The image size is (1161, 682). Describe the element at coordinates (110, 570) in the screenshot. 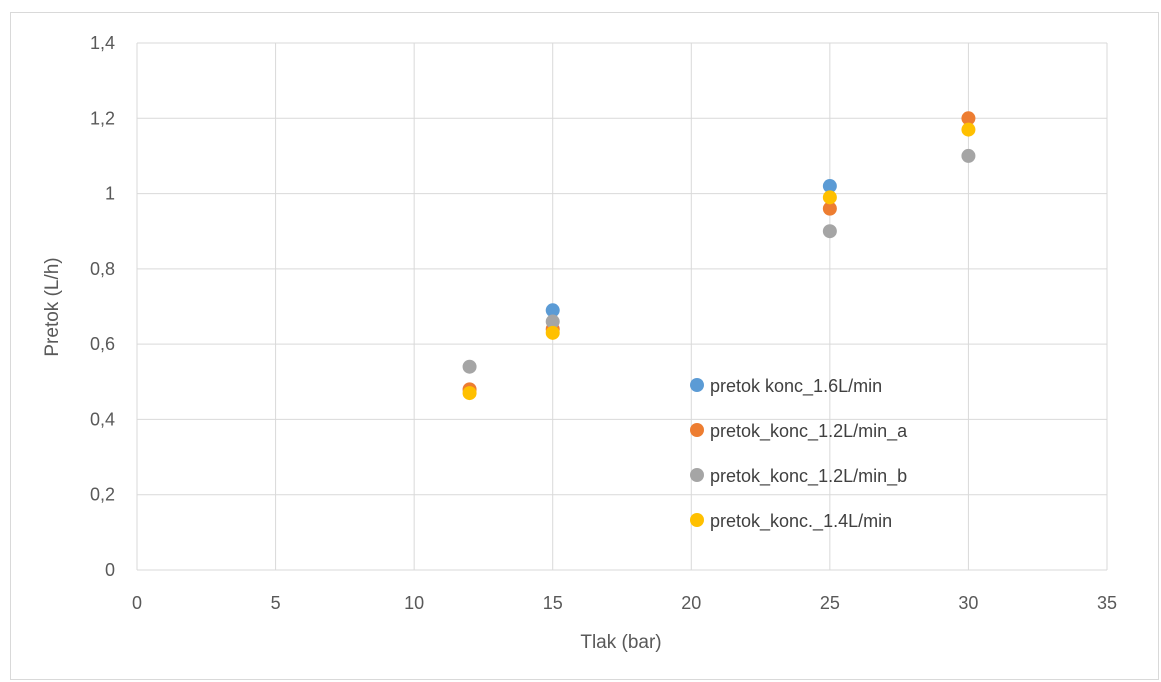

I see `y-tick-label: 0` at that location.